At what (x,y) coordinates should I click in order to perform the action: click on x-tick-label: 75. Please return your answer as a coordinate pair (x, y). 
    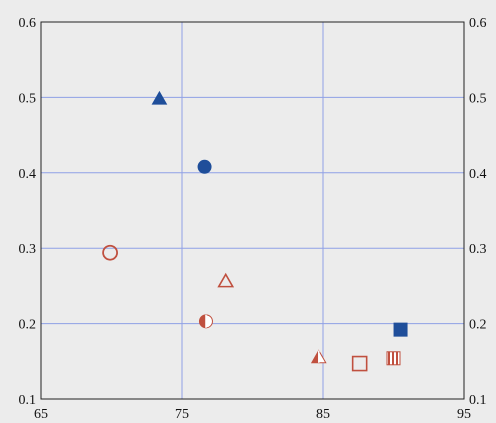
    Looking at the image, I should click on (182, 414).